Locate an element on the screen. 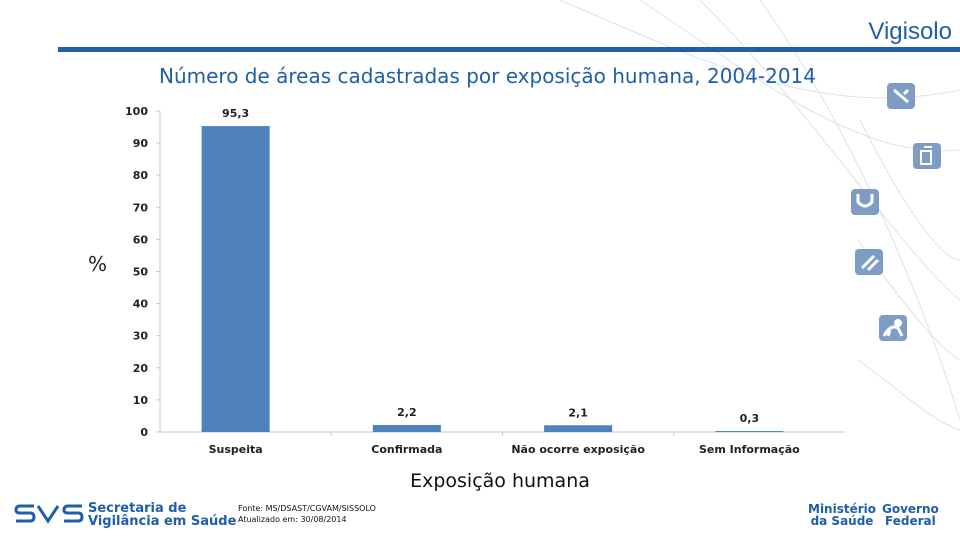 The width and height of the screenshot is (960, 540). svs-logo is located at coordinates (50, 515).